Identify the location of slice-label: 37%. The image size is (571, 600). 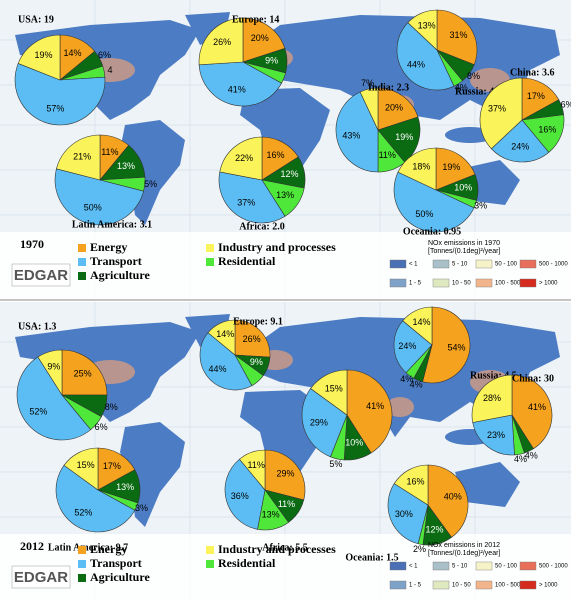
(497, 109).